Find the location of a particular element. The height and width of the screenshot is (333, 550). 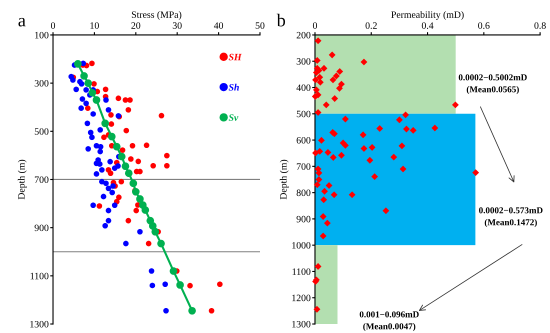

x-tick-label: 30 is located at coordinates (177, 25).